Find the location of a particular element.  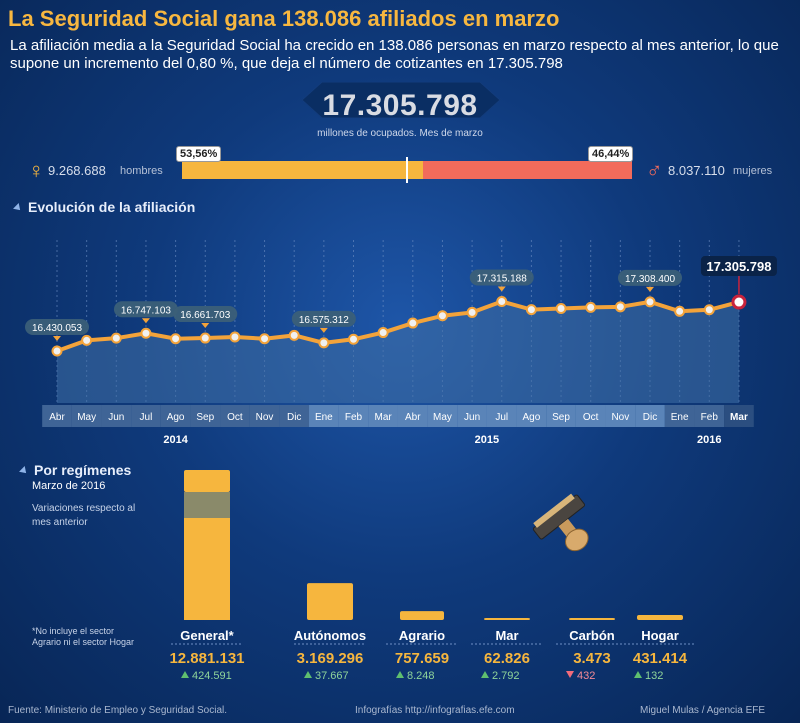

evolution-title: Evolución de la afiliación is located at coordinates (104, 207).